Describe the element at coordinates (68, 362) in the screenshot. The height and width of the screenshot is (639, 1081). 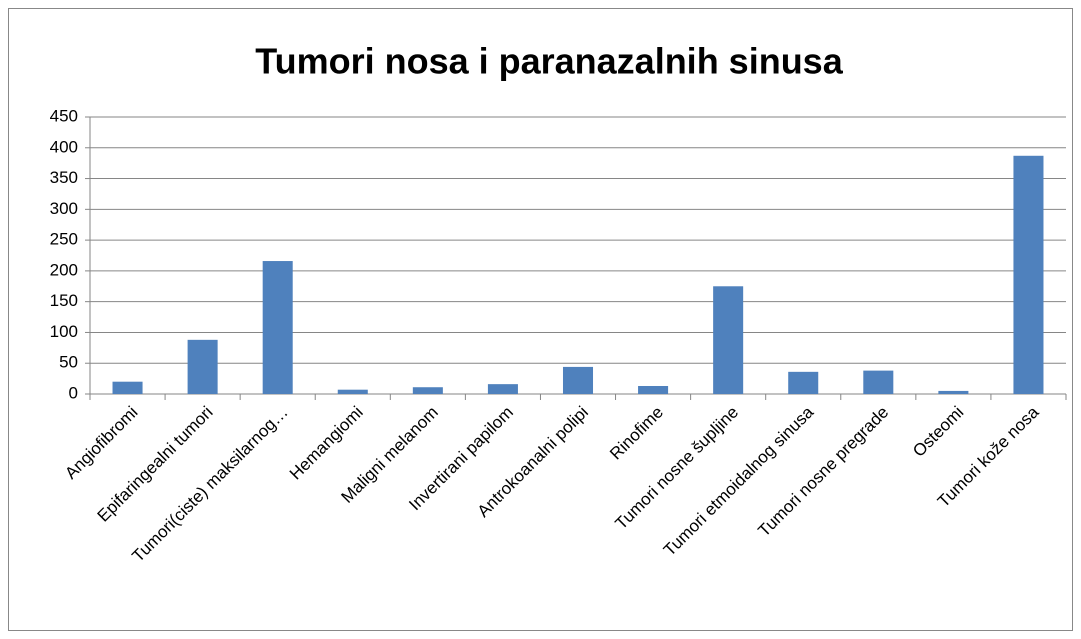
I see `y-tick-label: 50` at that location.